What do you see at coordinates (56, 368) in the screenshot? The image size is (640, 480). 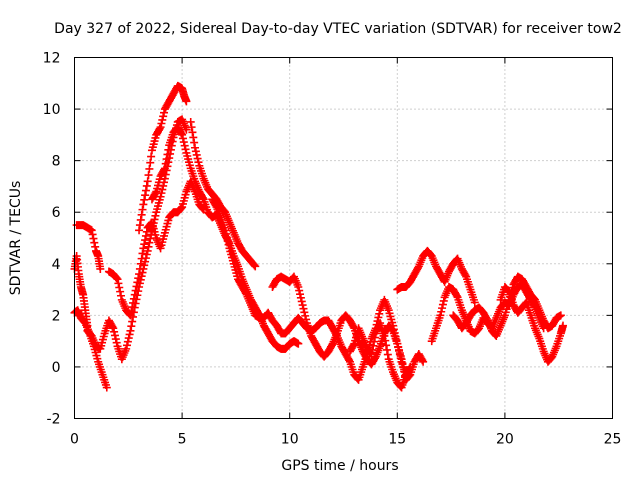 I see `y-tick-label: 0` at bounding box center [56, 368].